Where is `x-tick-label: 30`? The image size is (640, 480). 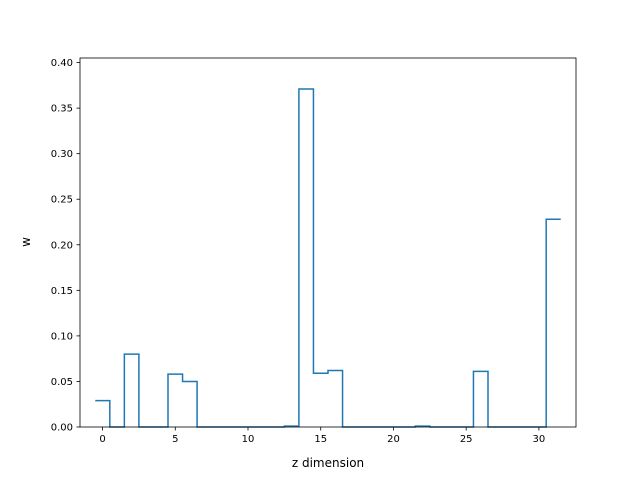 x-tick-label: 30 is located at coordinates (539, 439).